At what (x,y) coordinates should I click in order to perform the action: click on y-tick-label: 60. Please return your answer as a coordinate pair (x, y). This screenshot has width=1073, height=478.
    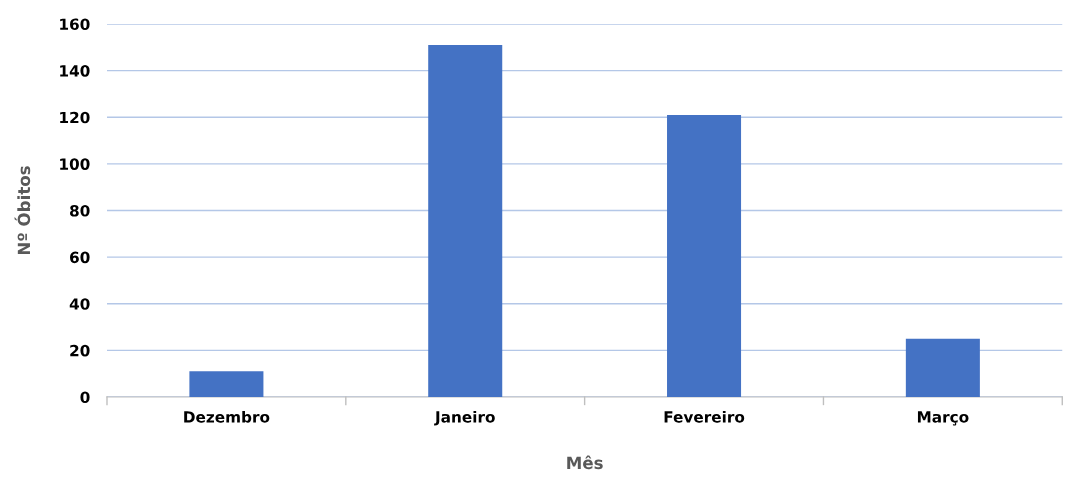
    Looking at the image, I should click on (80, 257).